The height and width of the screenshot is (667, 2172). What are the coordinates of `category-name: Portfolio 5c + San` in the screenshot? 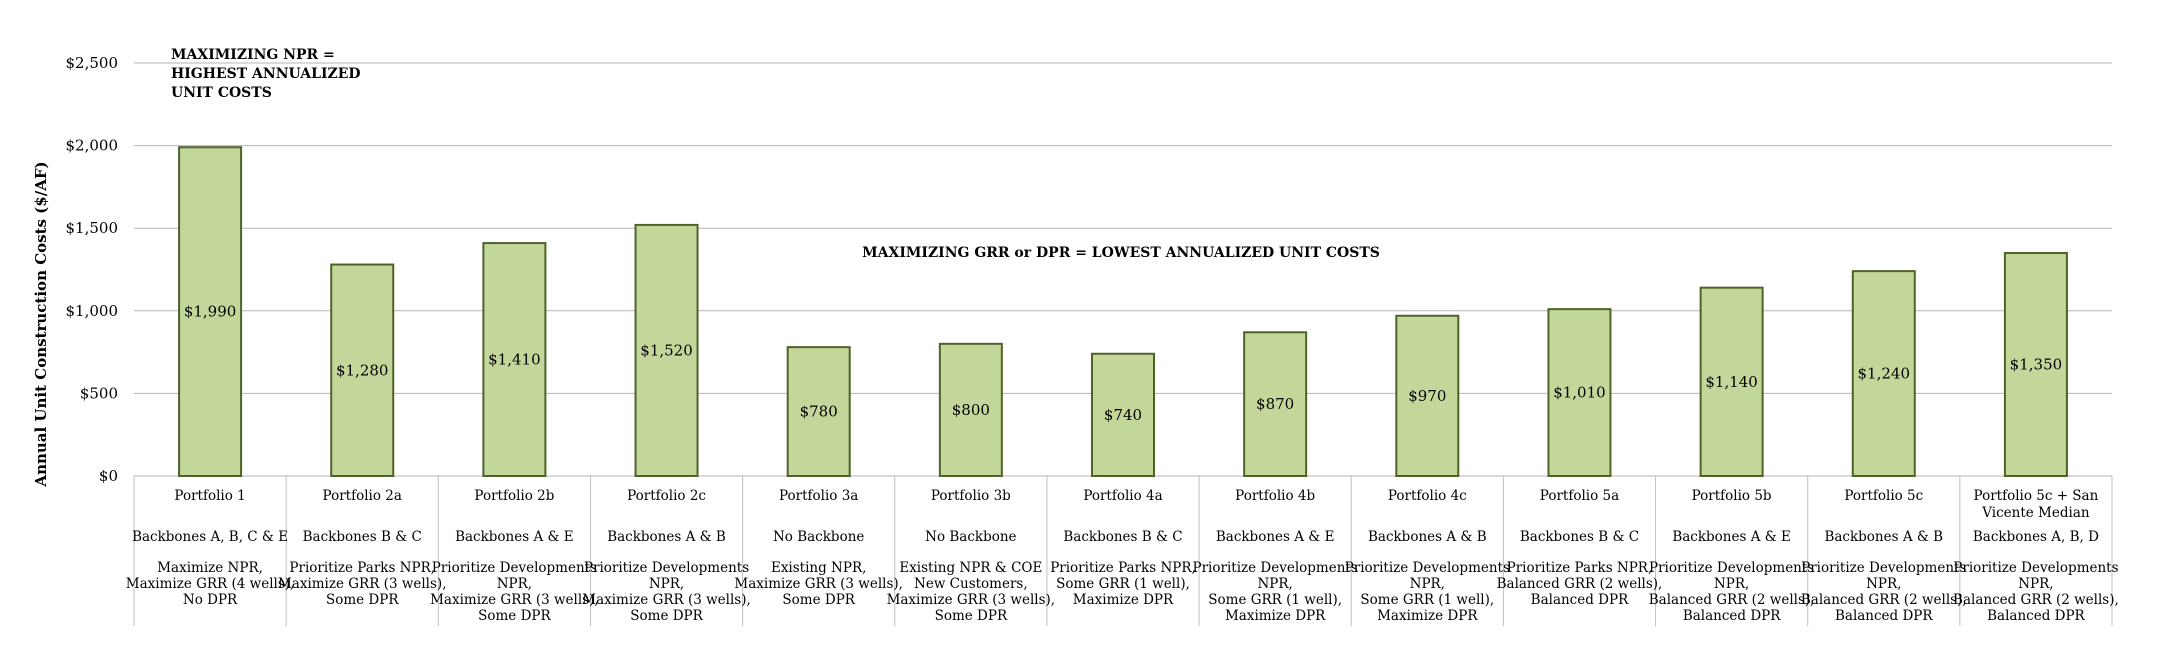 It's located at (2036, 496).